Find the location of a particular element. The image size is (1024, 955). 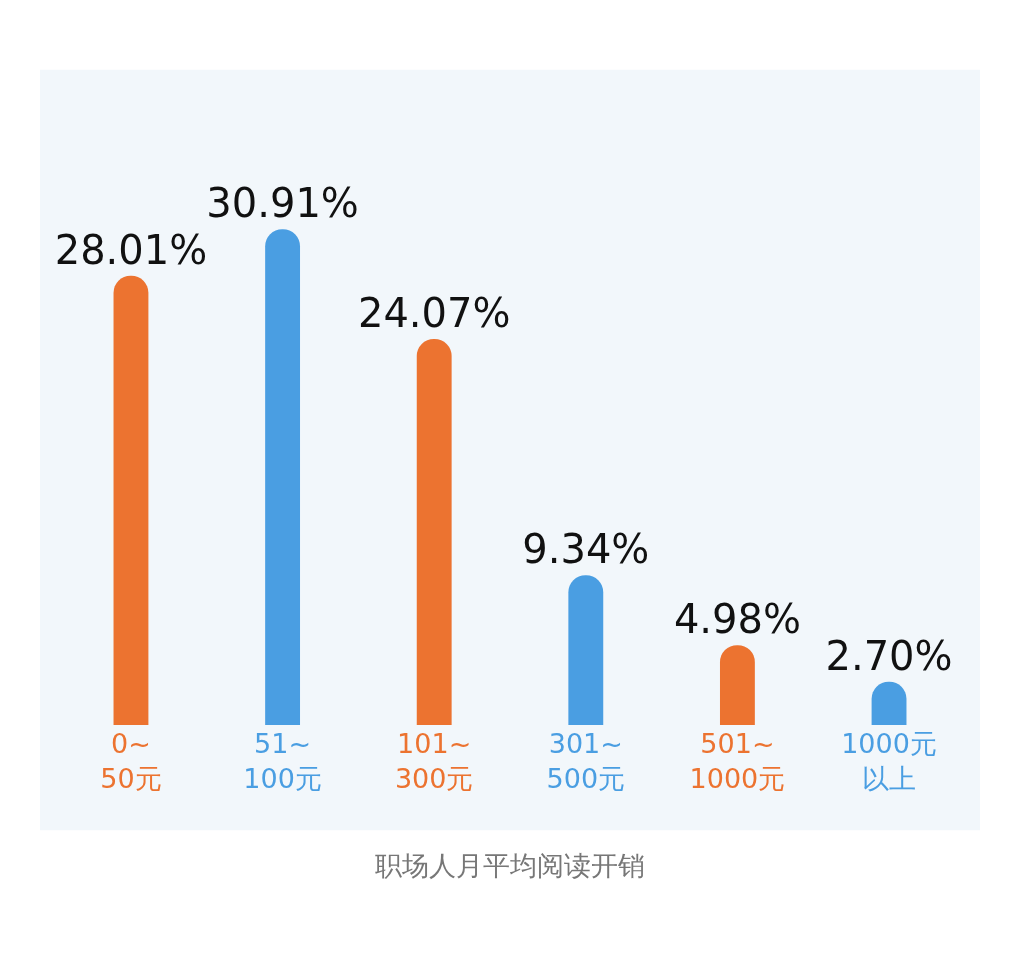

x-tick-label: 1000元以上 is located at coordinates (889, 761).